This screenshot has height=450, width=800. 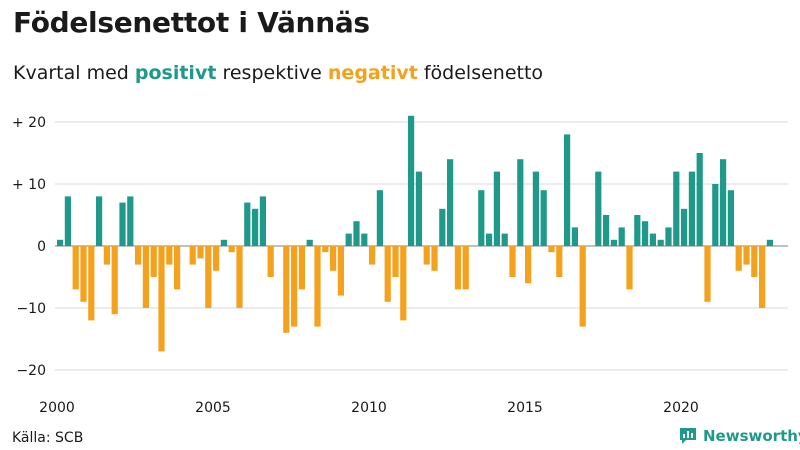 I want to click on subtitle-text-2: respektive, so click(x=272, y=73).